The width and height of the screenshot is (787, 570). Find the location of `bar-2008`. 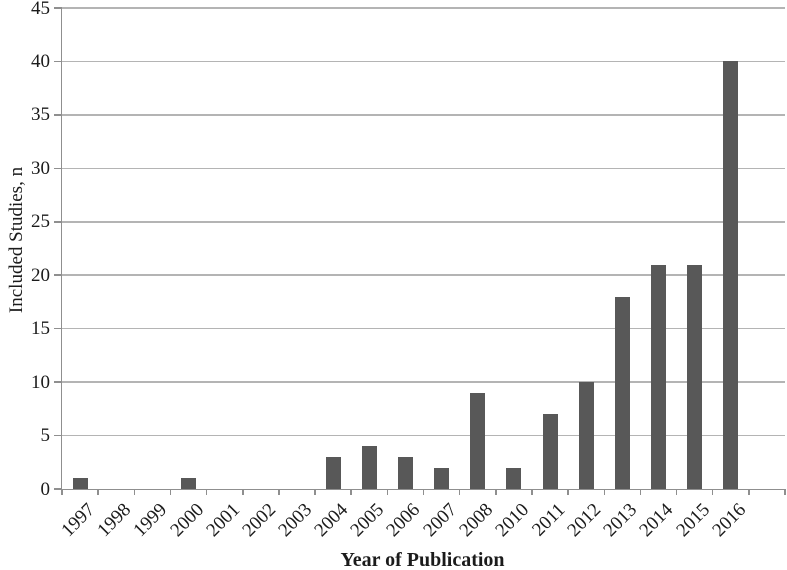

bar-2008 is located at coordinates (478, 440).